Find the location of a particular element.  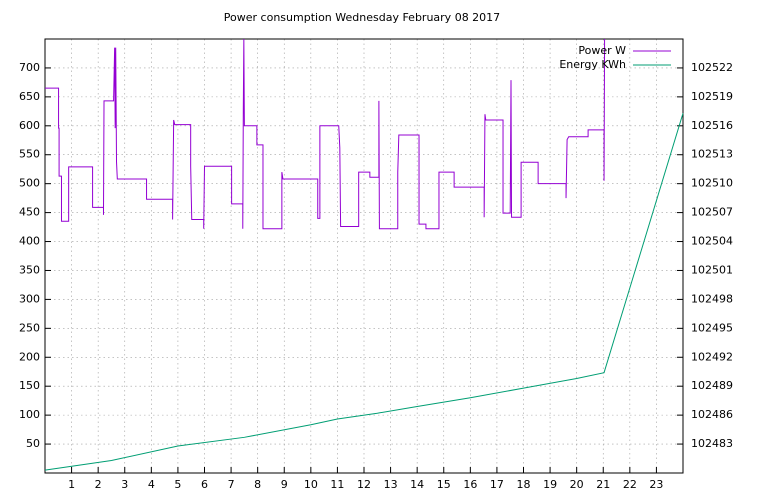

legend-label: Power W is located at coordinates (602, 50).